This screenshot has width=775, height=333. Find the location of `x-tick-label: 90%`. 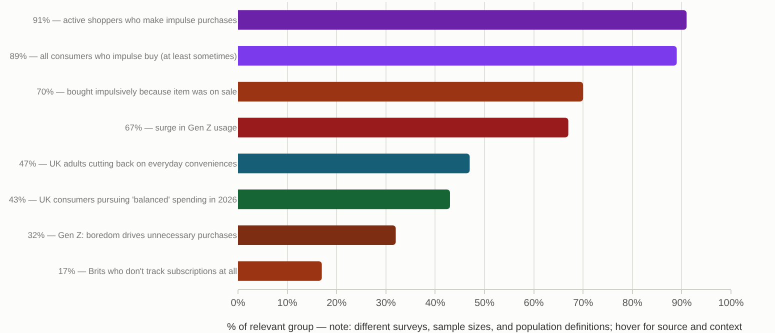

x-tick-label: 90% is located at coordinates (682, 303).